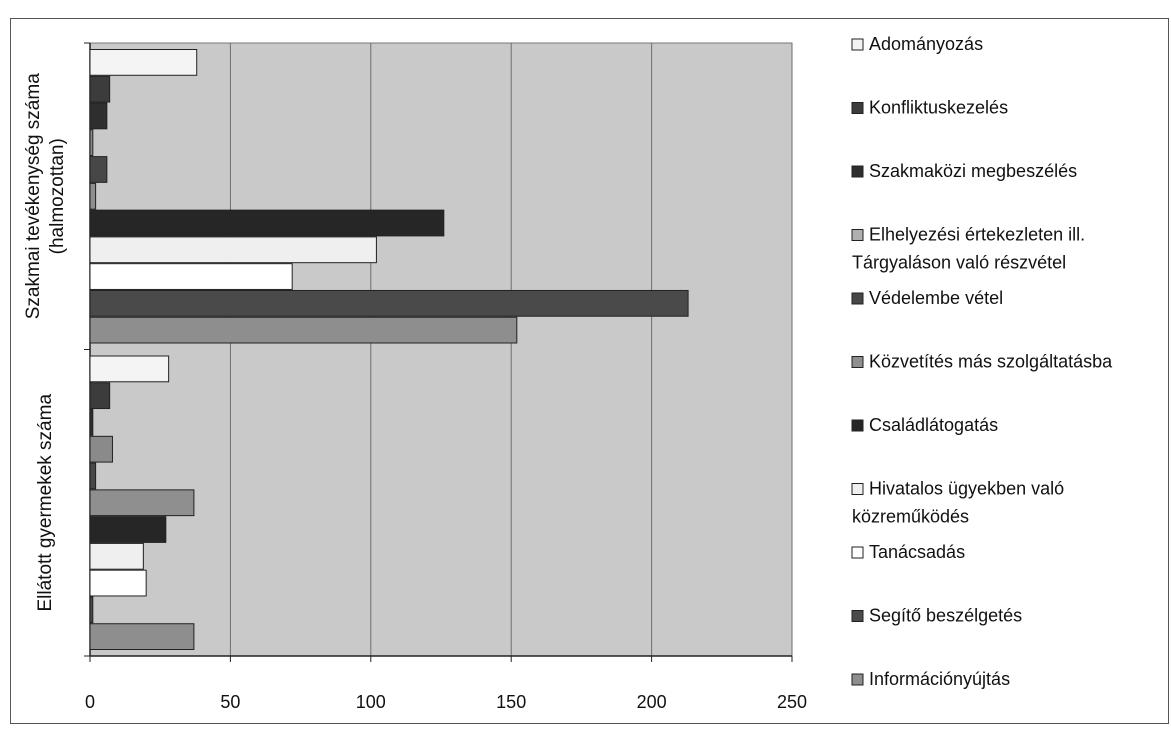 The height and width of the screenshot is (730, 1171). I want to click on legend-label: közreműködés, so click(910, 517).